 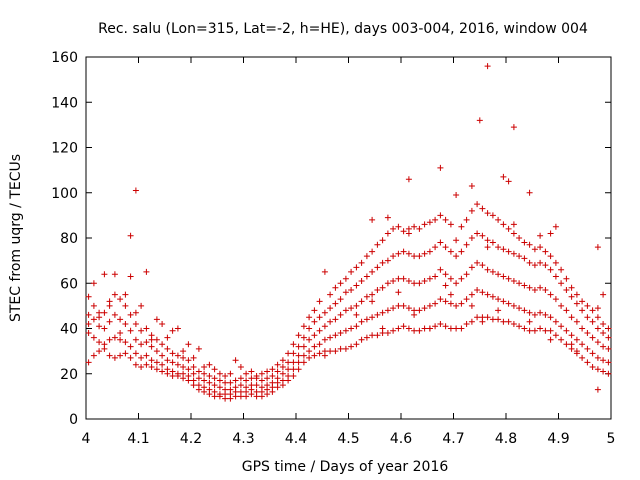 I want to click on y-tick-label: 60, so click(x=69, y=284).